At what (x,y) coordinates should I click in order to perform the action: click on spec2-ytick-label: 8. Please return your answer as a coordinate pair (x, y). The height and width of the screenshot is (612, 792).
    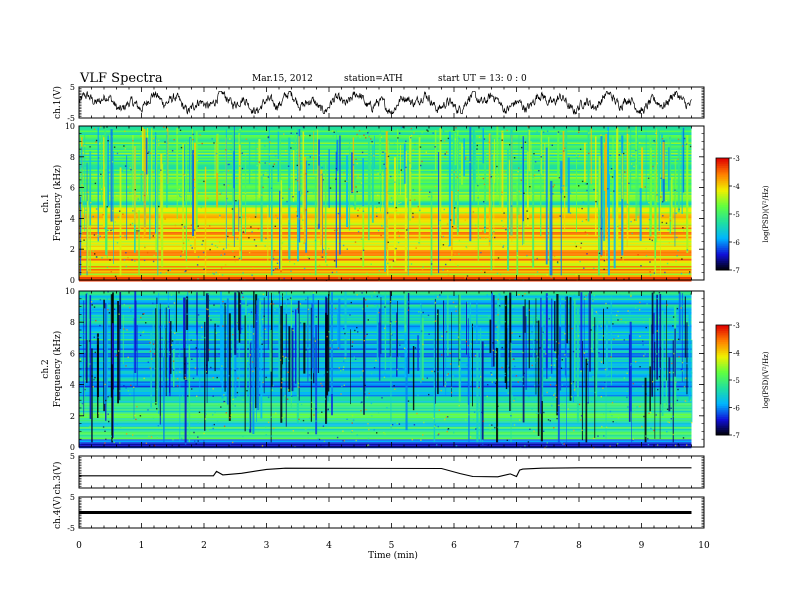
    Looking at the image, I should click on (72, 322).